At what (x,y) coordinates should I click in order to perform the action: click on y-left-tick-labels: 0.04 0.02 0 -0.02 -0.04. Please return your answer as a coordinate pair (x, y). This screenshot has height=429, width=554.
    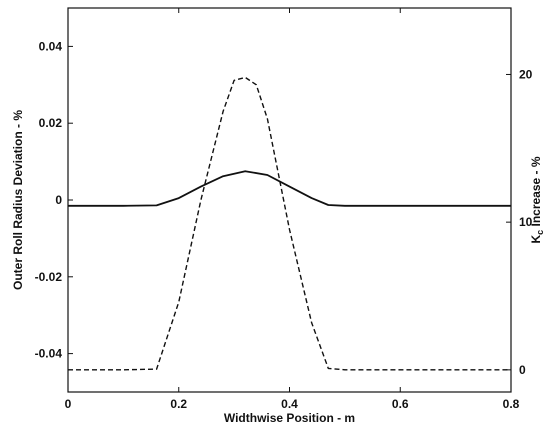
    Looking at the image, I should click on (49, 199).